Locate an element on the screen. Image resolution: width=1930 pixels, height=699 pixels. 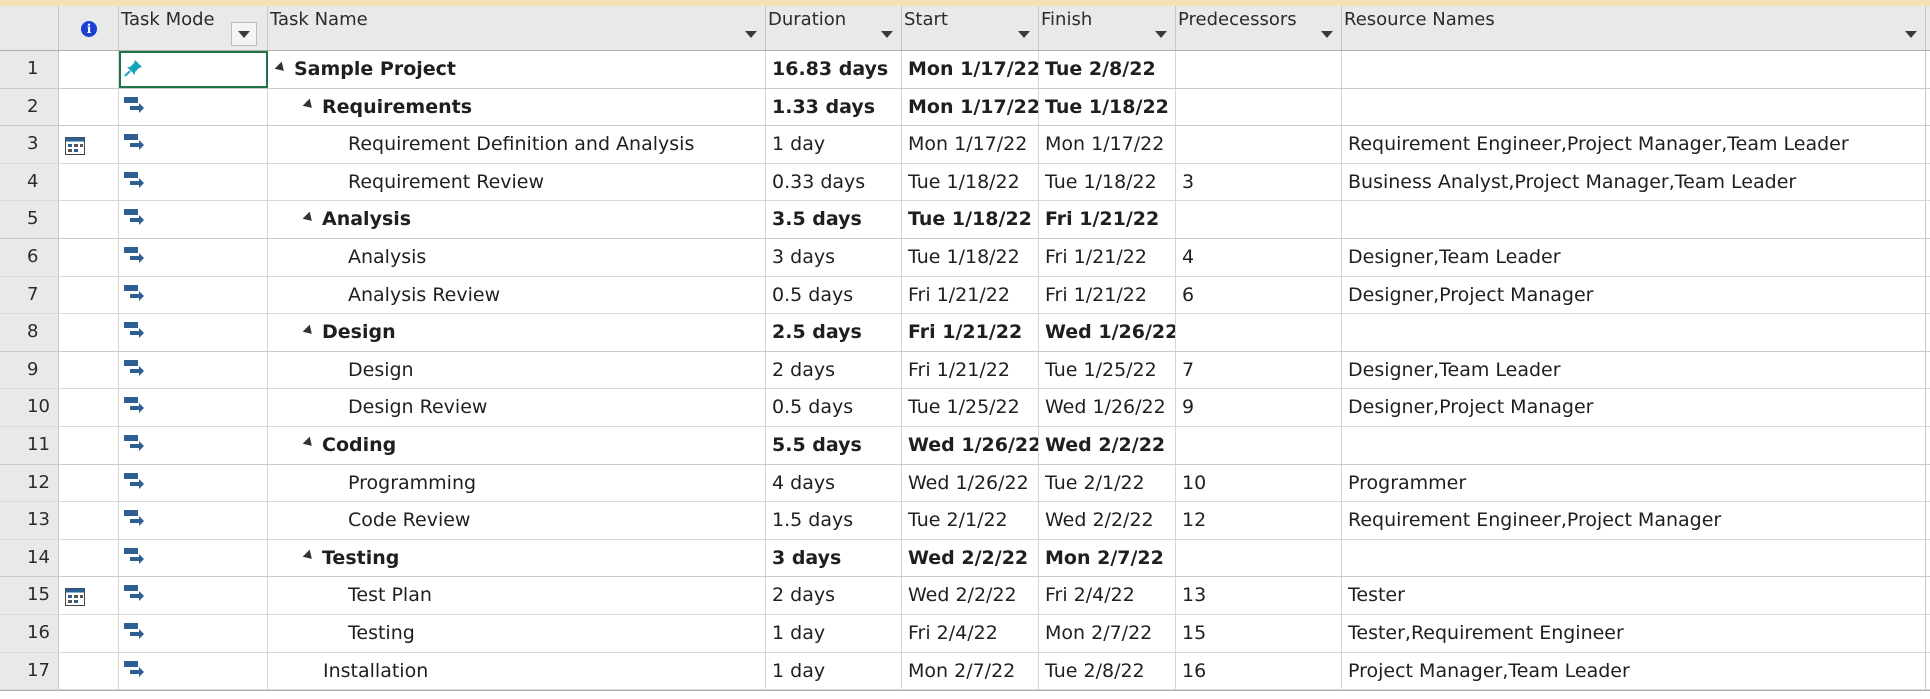
row-number: 6 is located at coordinates (29, 257).